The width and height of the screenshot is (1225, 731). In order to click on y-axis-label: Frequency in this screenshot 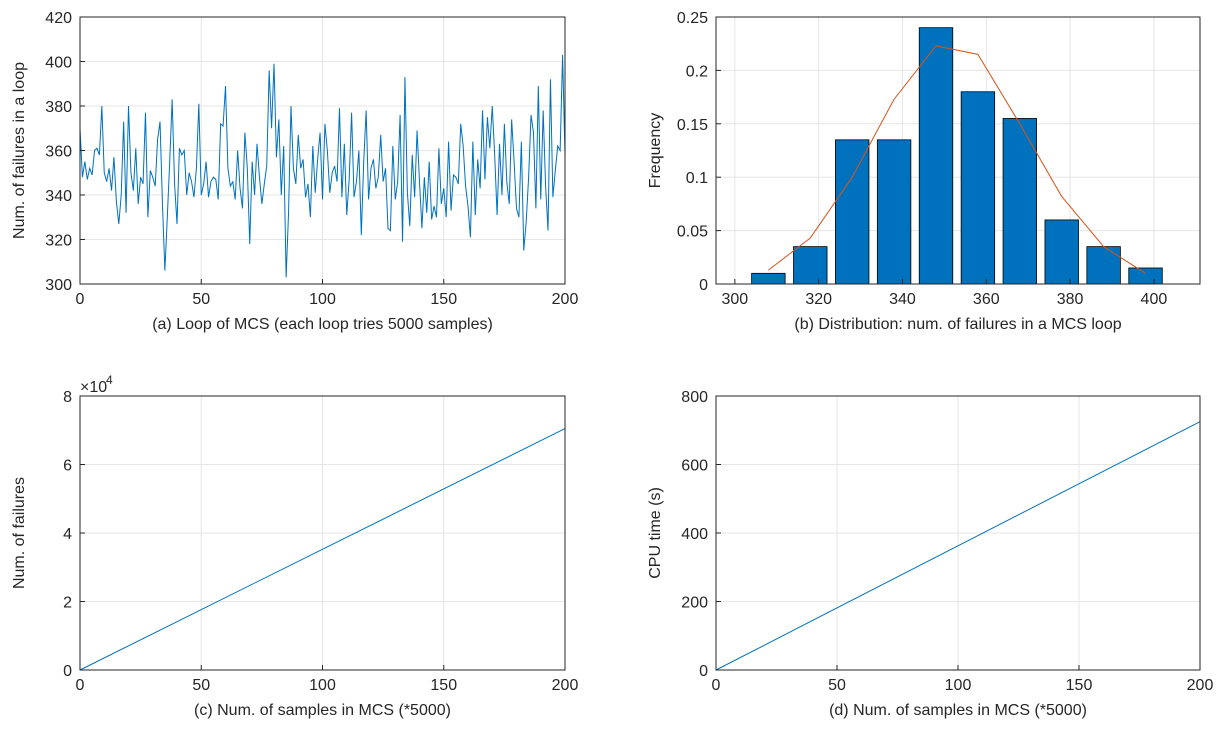, I will do `click(655, 151)`.